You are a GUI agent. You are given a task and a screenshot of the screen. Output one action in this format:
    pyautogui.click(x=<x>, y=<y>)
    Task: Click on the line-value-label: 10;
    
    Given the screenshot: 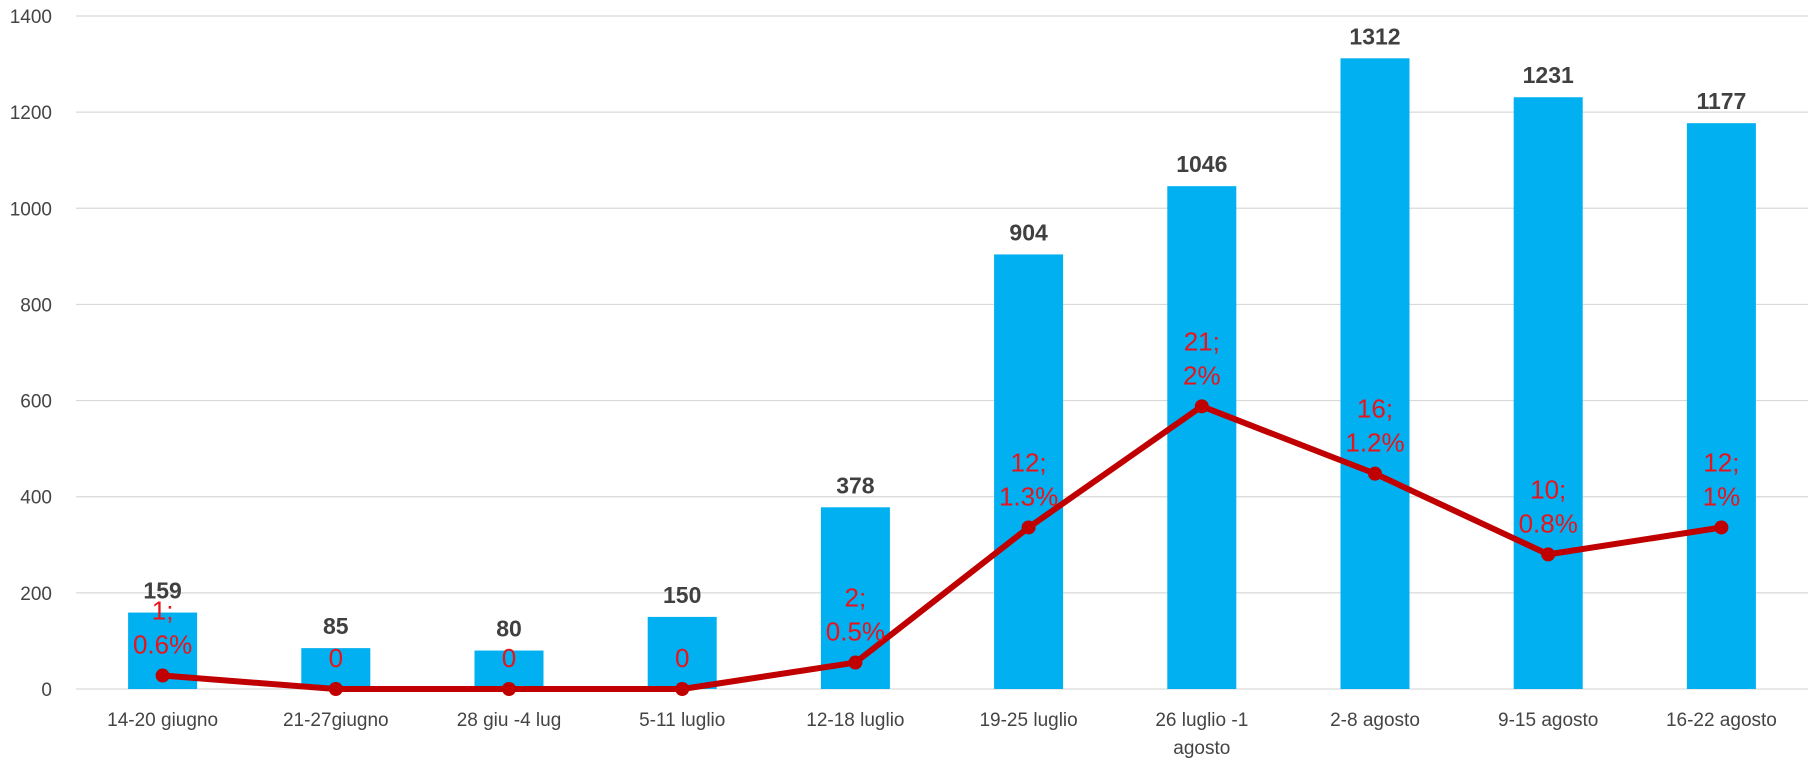 What is the action you would take?
    pyautogui.click(x=1548, y=489)
    